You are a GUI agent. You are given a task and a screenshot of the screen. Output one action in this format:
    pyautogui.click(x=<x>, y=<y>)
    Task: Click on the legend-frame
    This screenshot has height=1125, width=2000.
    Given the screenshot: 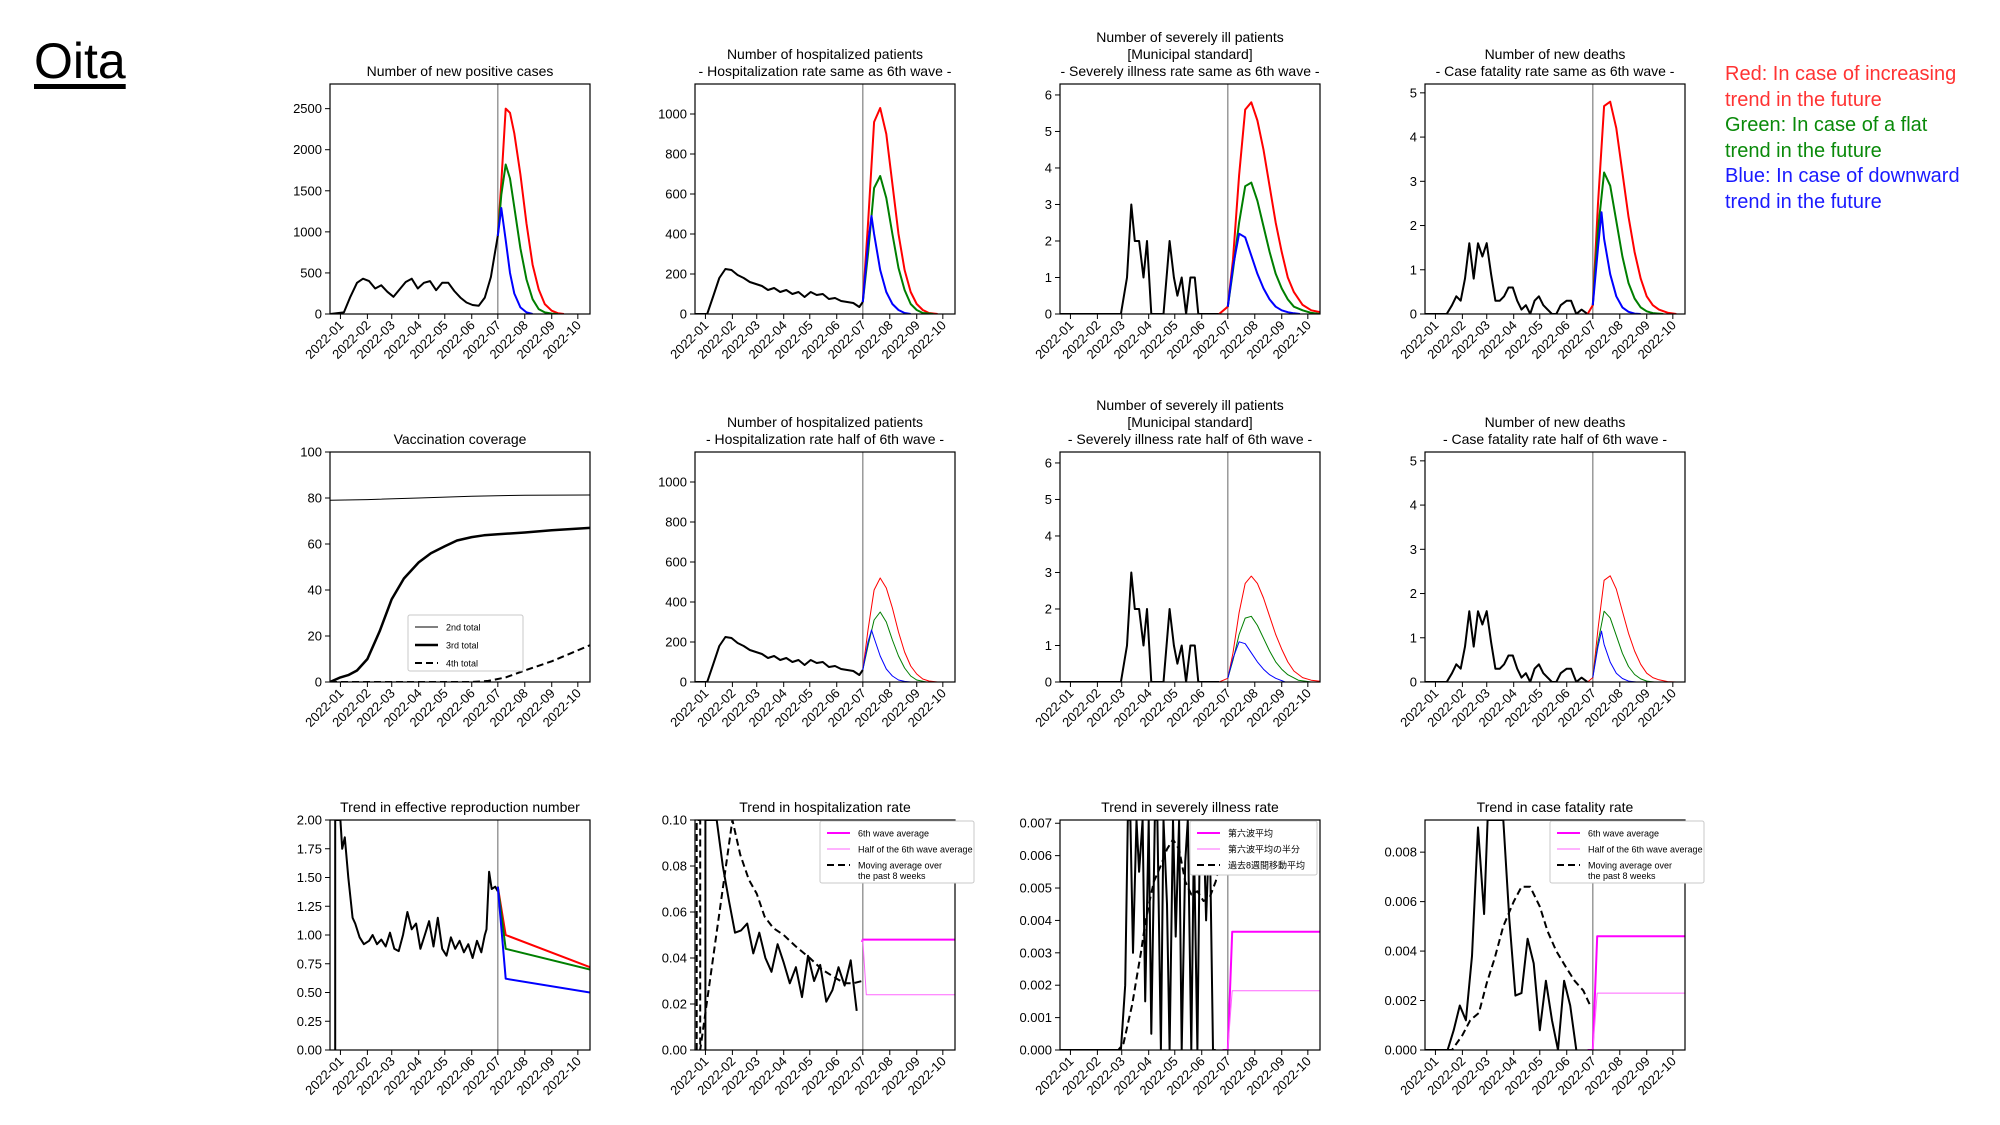 What is the action you would take?
    pyautogui.click(x=1627, y=852)
    